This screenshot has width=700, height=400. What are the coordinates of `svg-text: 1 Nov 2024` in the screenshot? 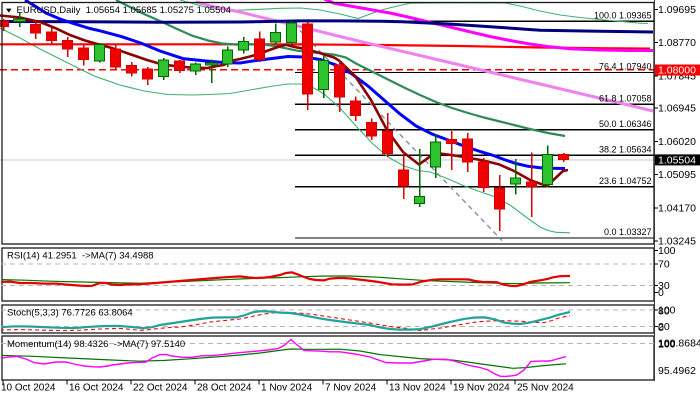 It's located at (287, 388).